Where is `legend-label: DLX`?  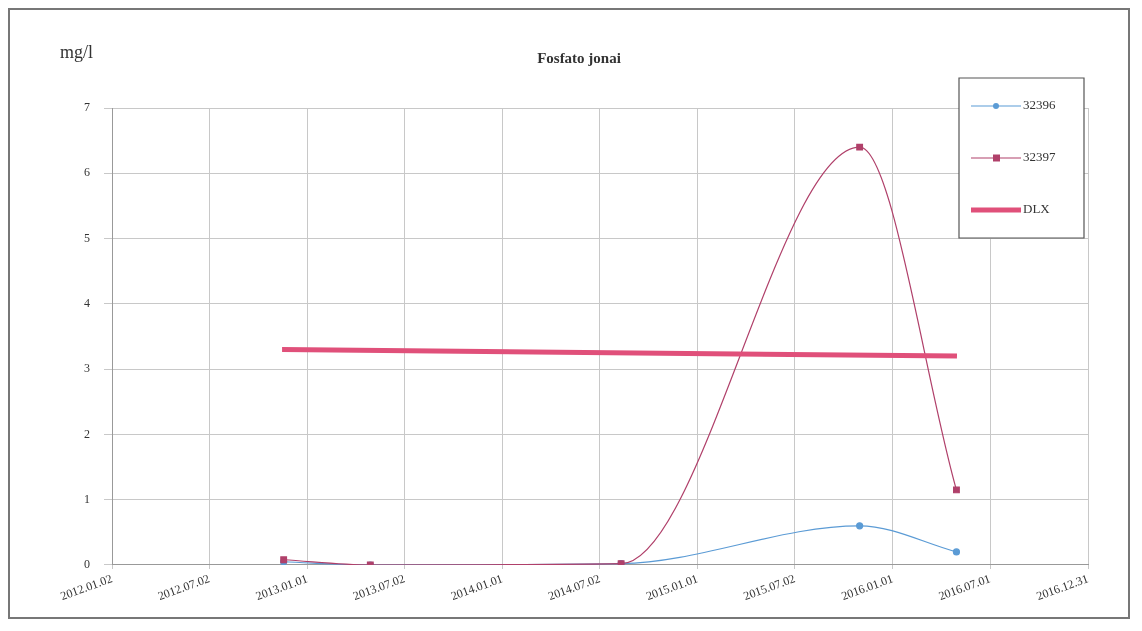 legend-label: DLX is located at coordinates (1037, 209).